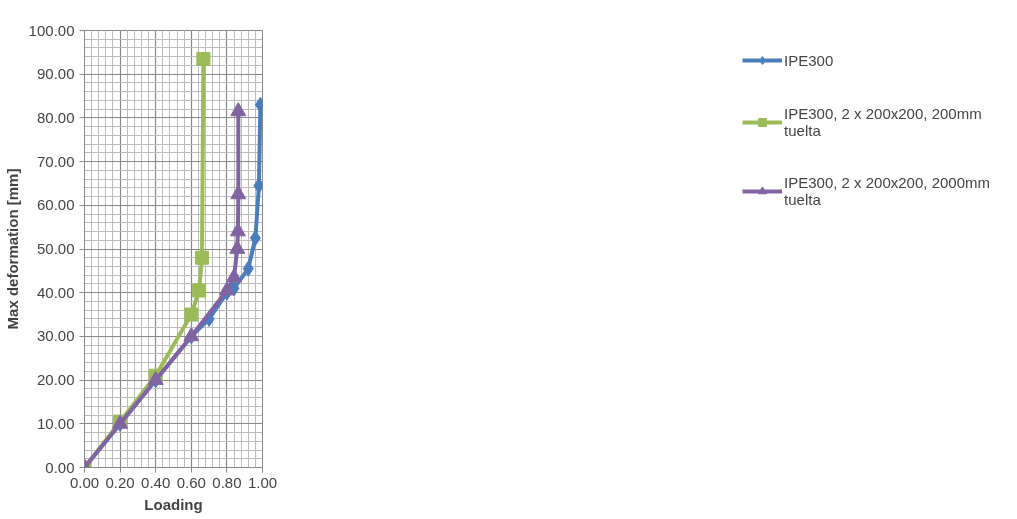 This screenshot has height=519, width=1017. What do you see at coordinates (12, 249) in the screenshot?
I see `y-axis-title: Max deformation [mm]` at bounding box center [12, 249].